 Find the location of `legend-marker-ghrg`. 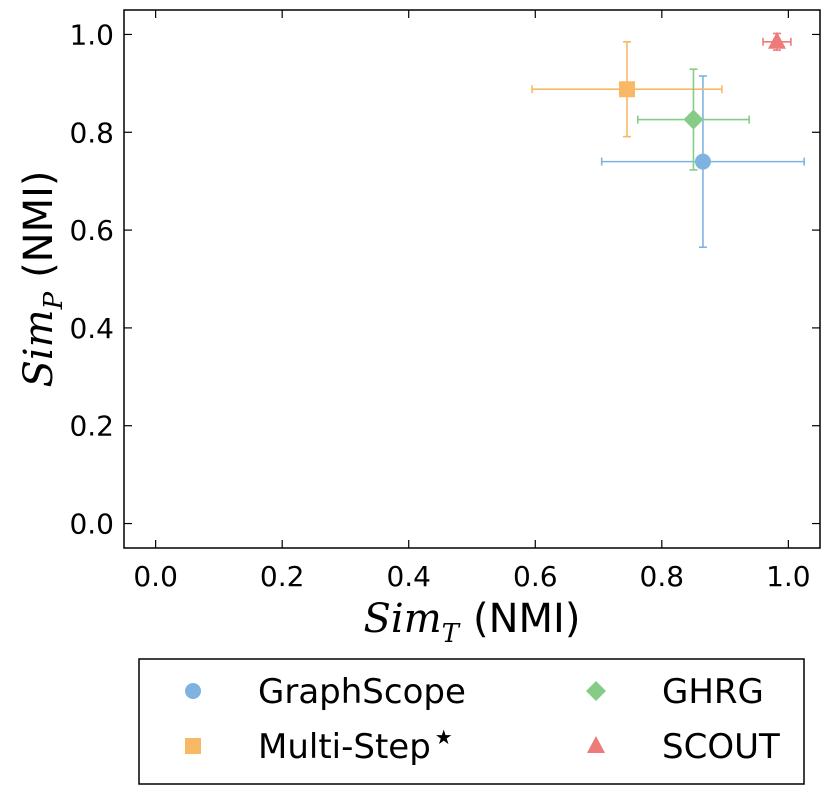

legend-marker-ghrg is located at coordinates (596, 691).